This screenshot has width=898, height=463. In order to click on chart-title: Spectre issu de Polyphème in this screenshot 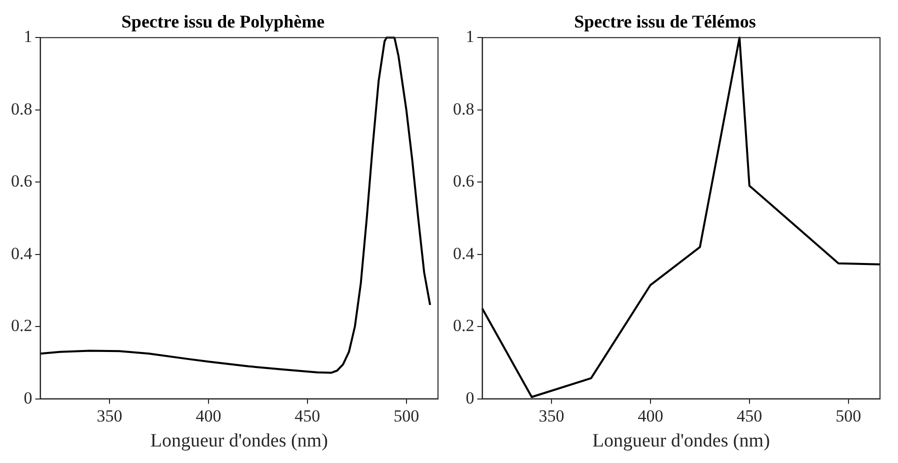, I will do `click(223, 21)`.